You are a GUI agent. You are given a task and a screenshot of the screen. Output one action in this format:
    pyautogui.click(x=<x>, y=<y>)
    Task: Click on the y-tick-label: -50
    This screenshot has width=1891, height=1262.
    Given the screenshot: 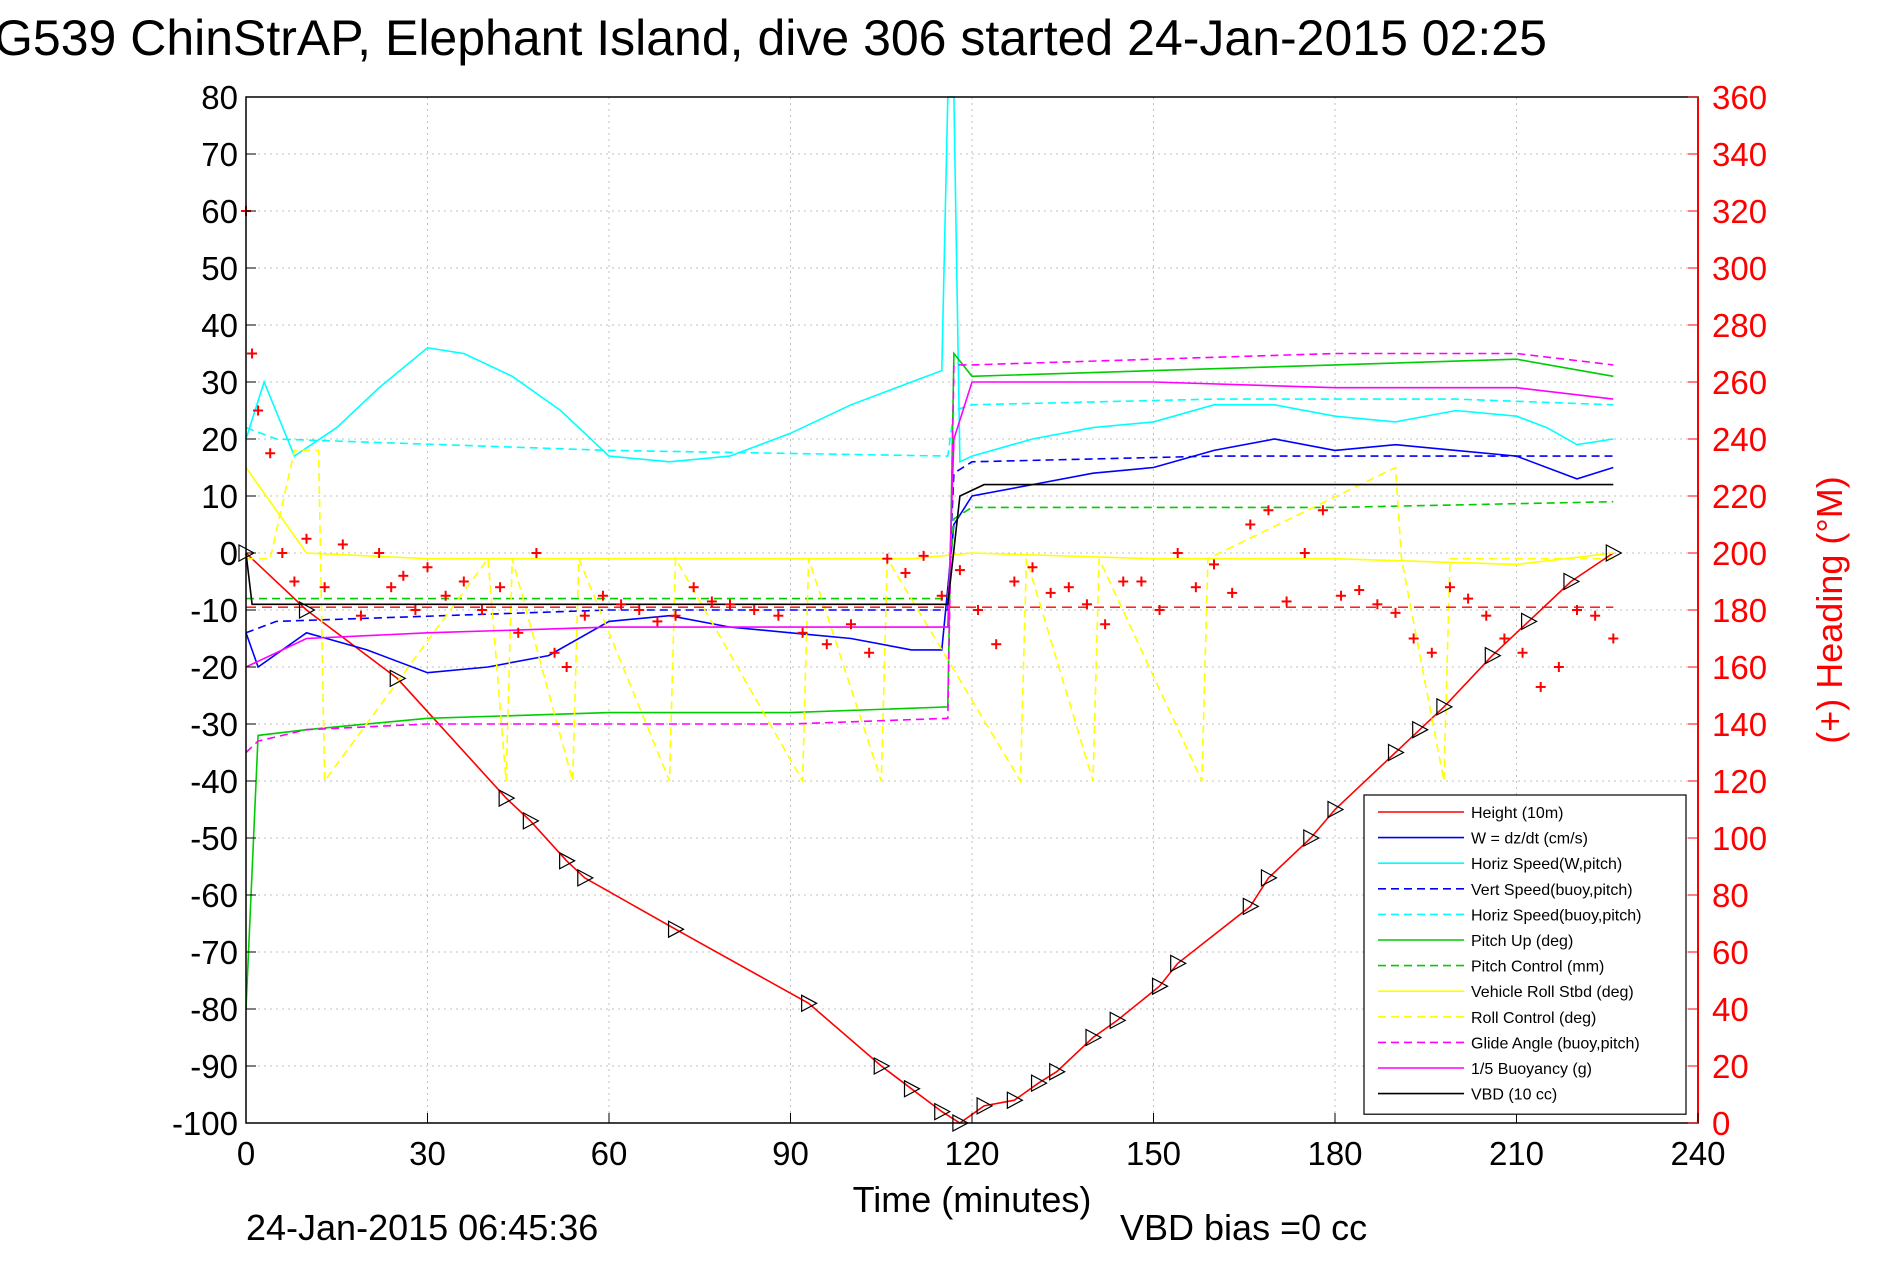 What is the action you would take?
    pyautogui.click(x=214, y=838)
    